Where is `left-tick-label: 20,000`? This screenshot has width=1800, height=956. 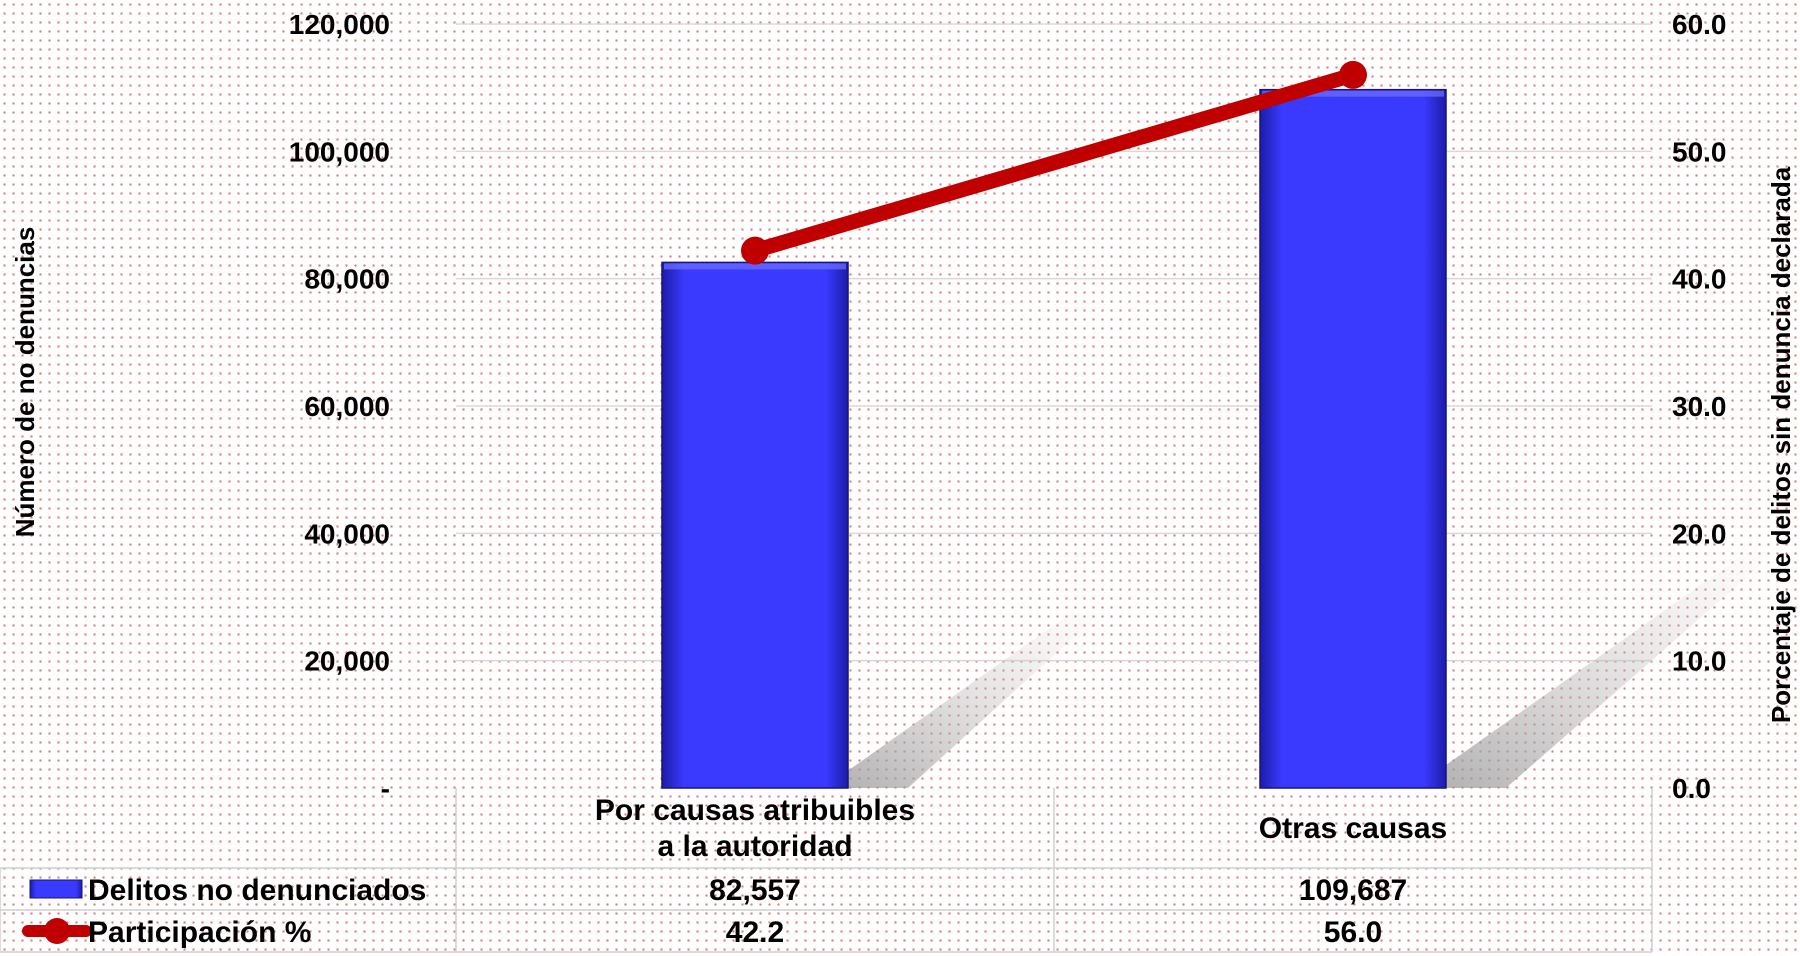
left-tick-label: 20,000 is located at coordinates (347, 661).